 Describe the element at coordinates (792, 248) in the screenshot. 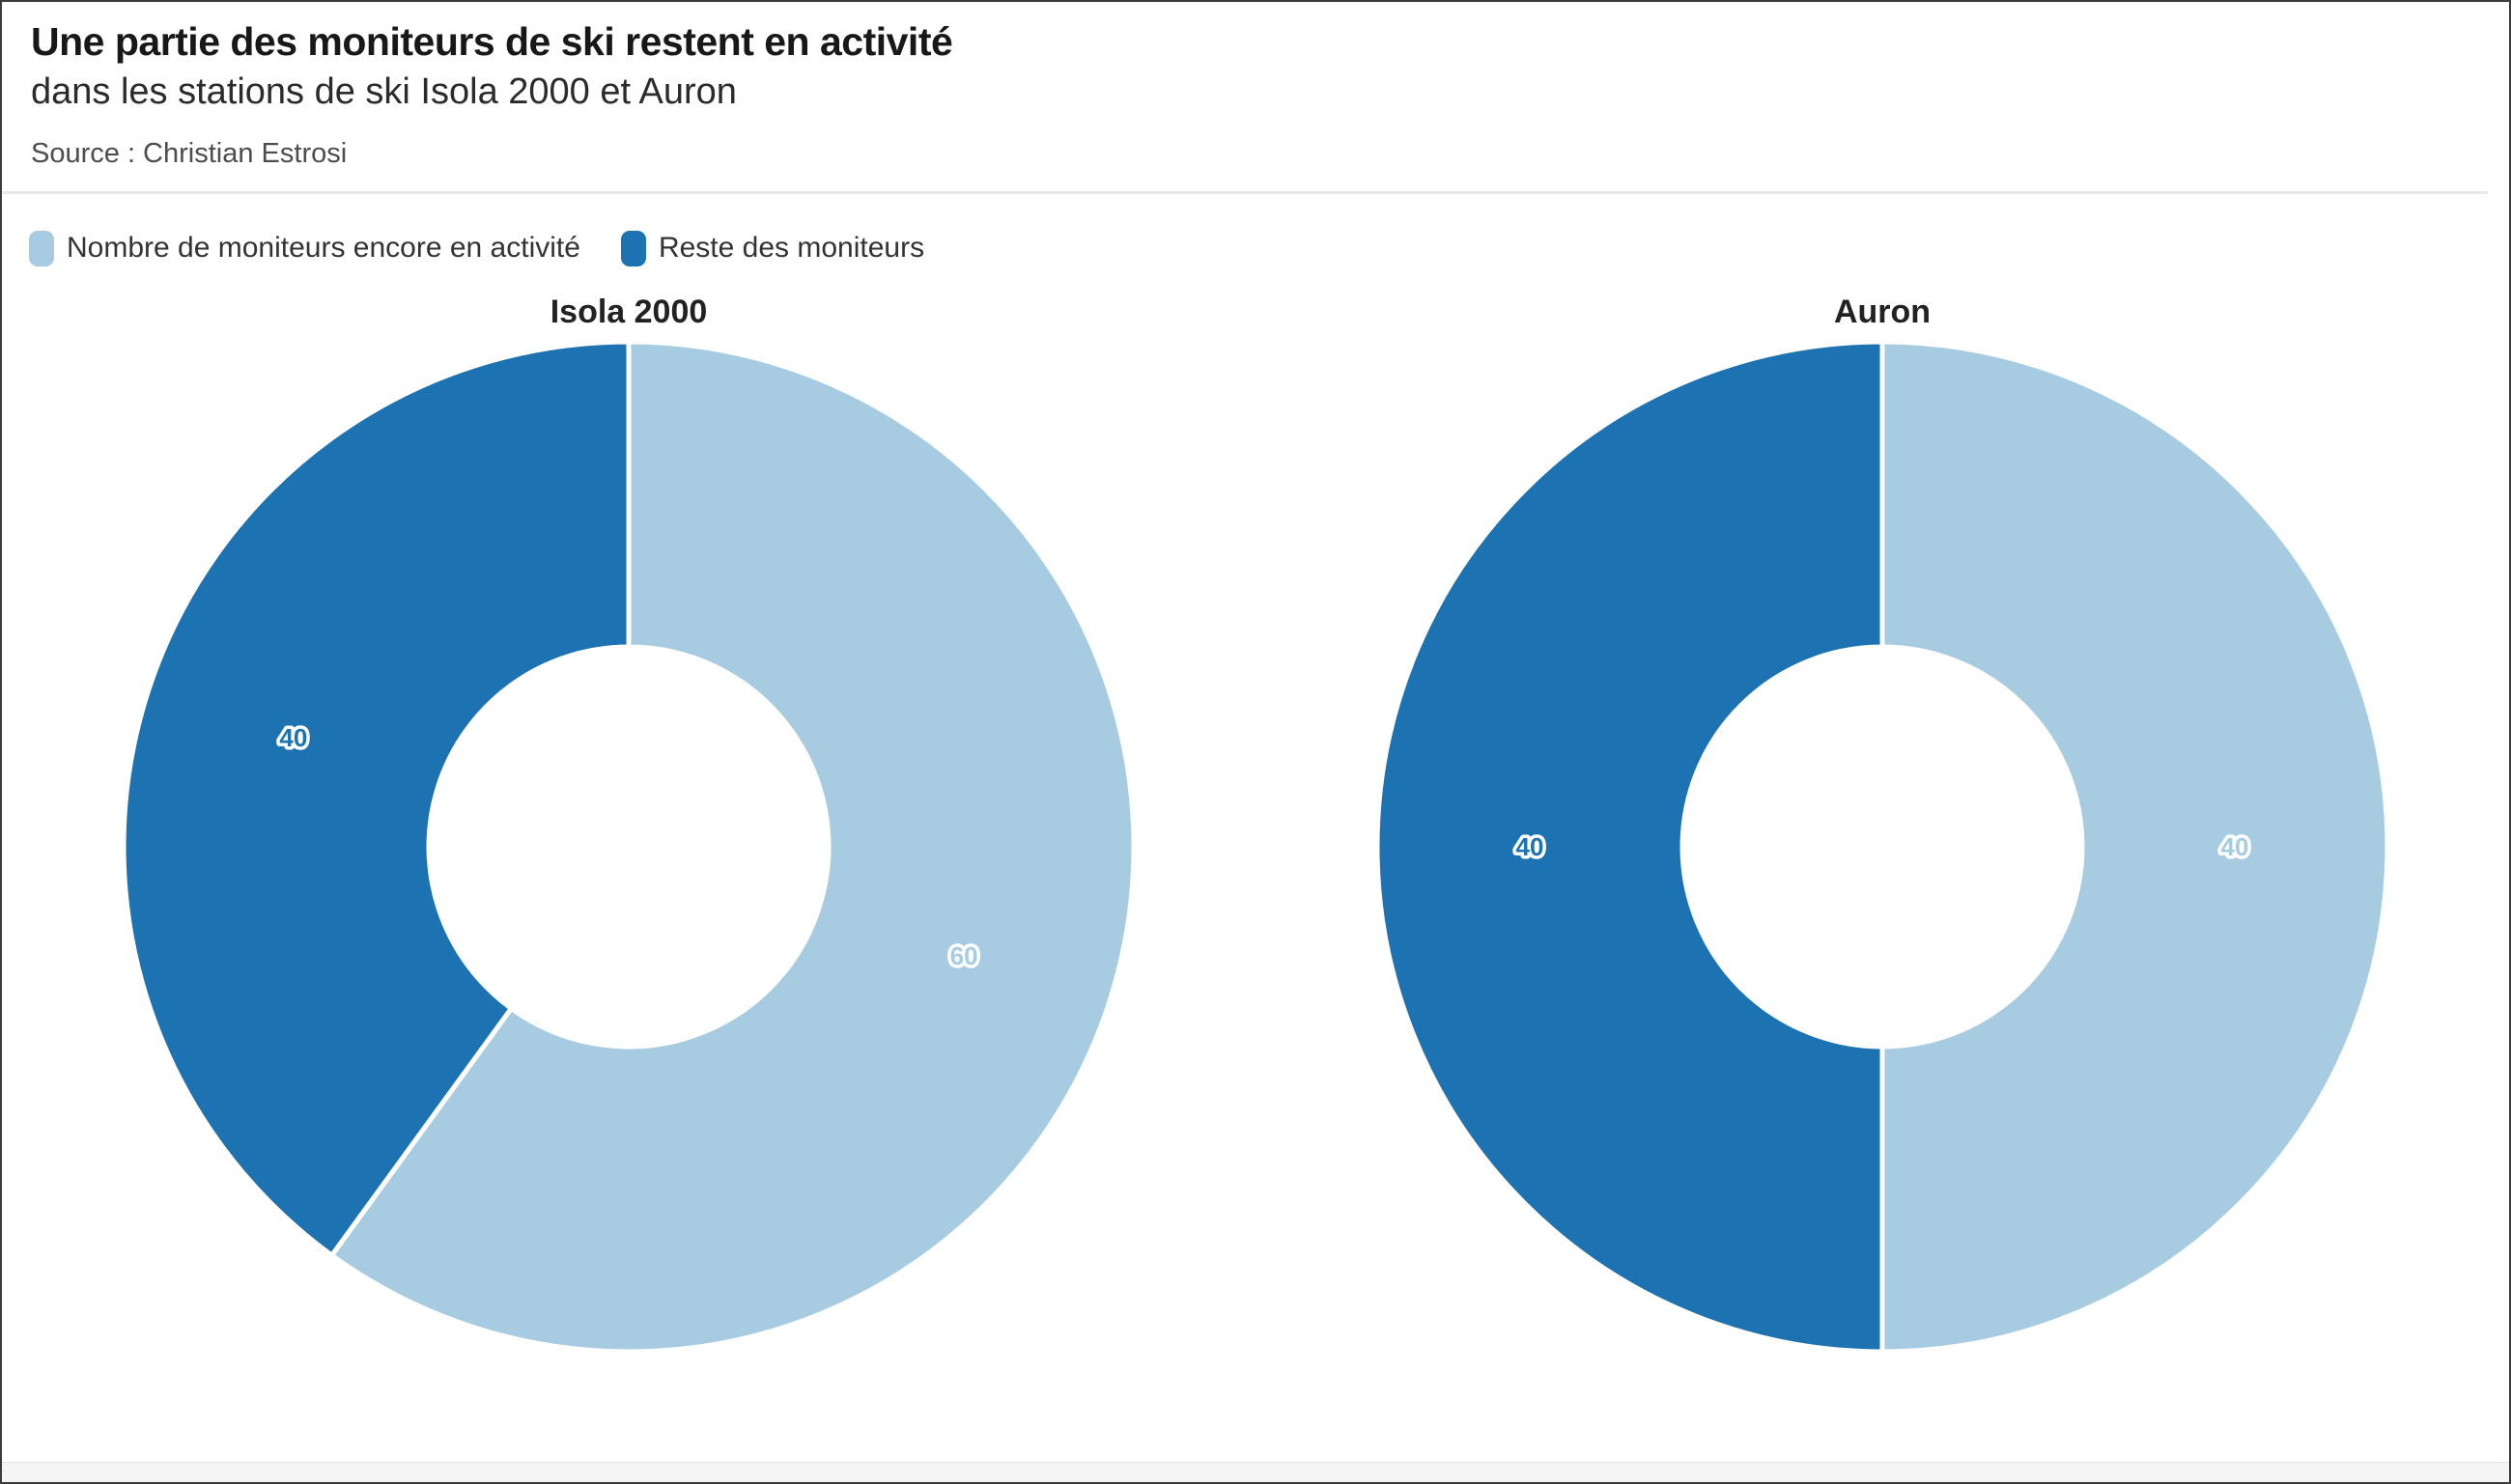

I see `legend-item-label: Reste des moniteurs` at that location.